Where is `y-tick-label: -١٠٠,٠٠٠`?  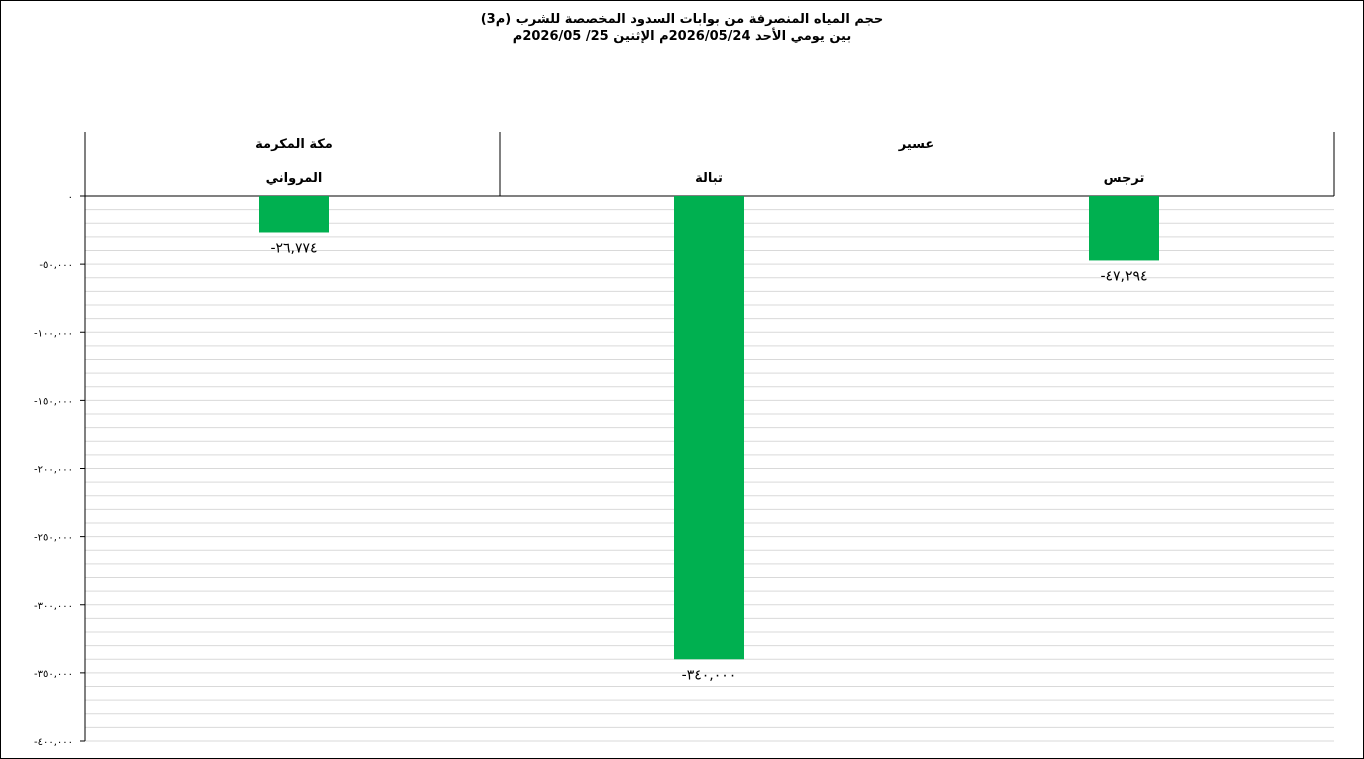 y-tick-label: -١٠٠,٠٠٠ is located at coordinates (53, 333).